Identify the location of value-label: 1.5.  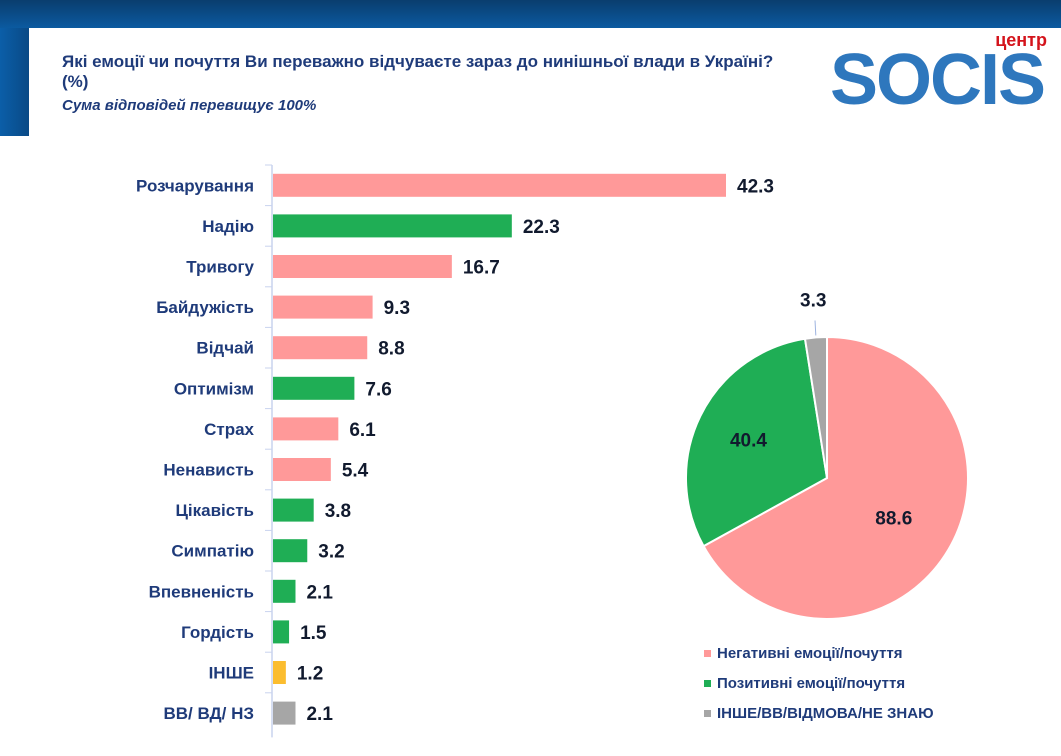
(313, 633).